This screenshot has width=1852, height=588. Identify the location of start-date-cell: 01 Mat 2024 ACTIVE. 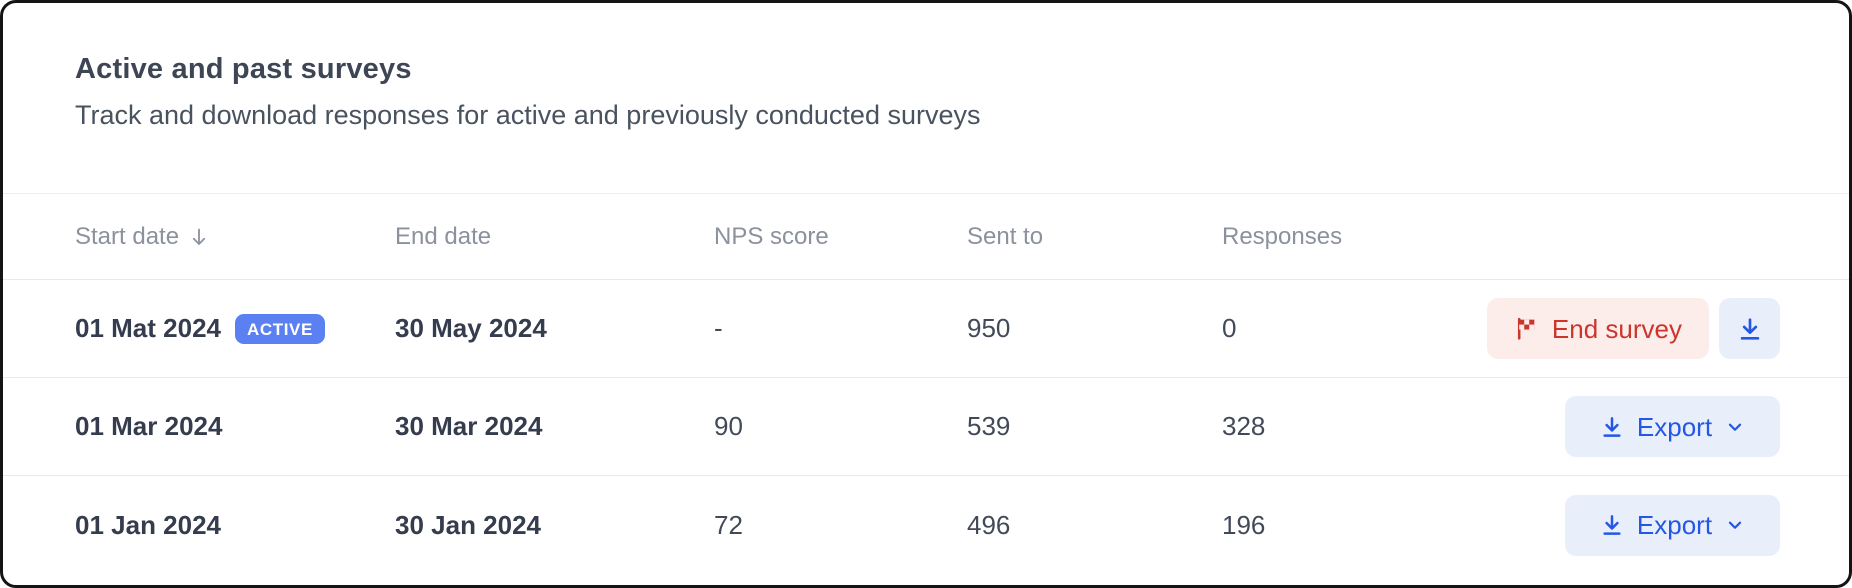
(235, 328).